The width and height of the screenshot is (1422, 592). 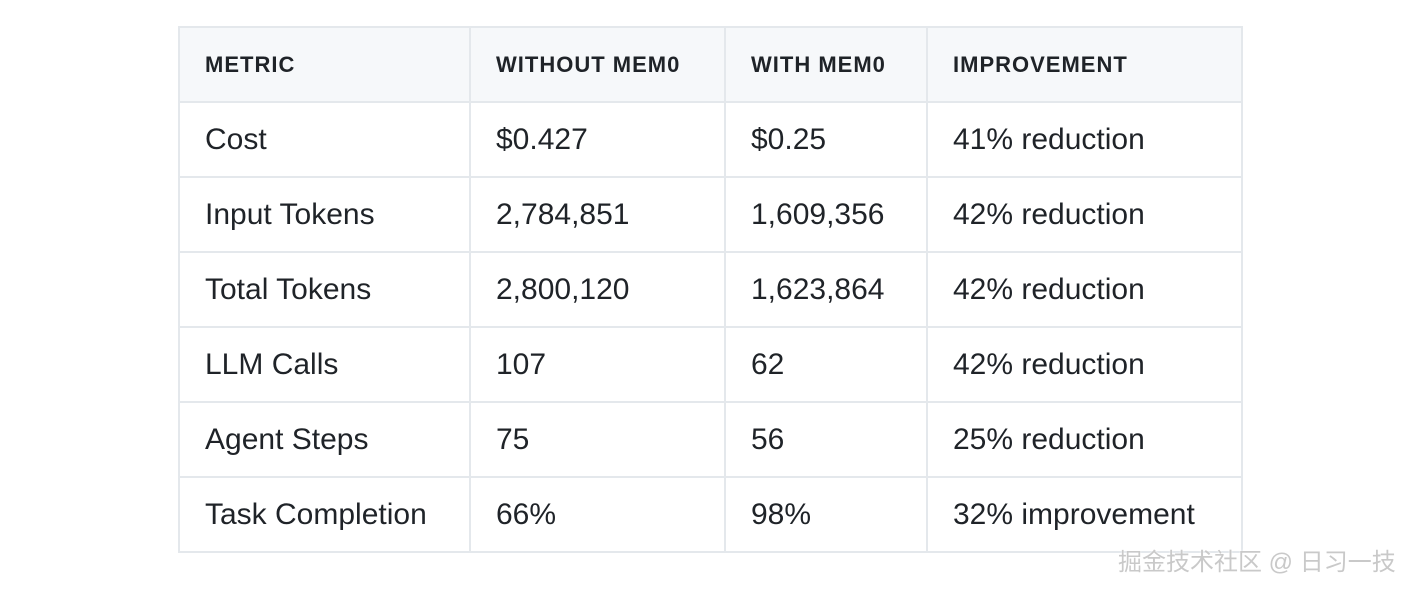 I want to click on table-cell: $0.25, so click(x=826, y=139).